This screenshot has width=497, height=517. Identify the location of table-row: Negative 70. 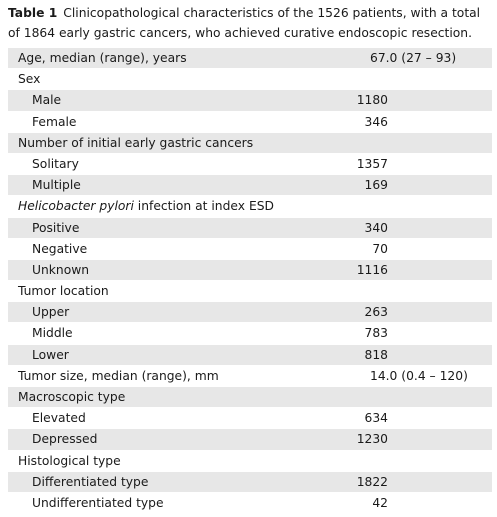
(250, 249).